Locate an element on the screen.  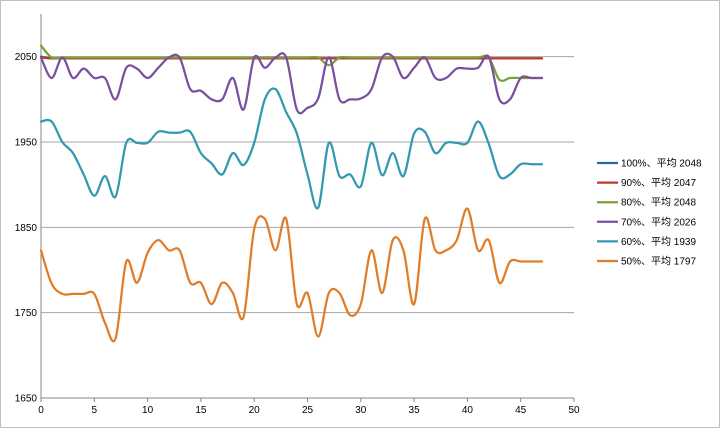
y-tick-label: 1750 is located at coordinates (26, 313).